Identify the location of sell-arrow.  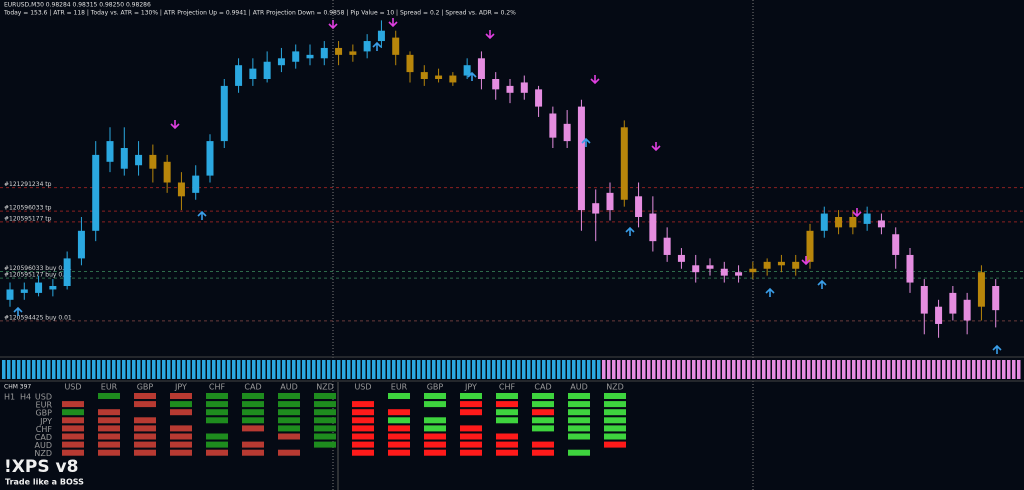
(806, 261).